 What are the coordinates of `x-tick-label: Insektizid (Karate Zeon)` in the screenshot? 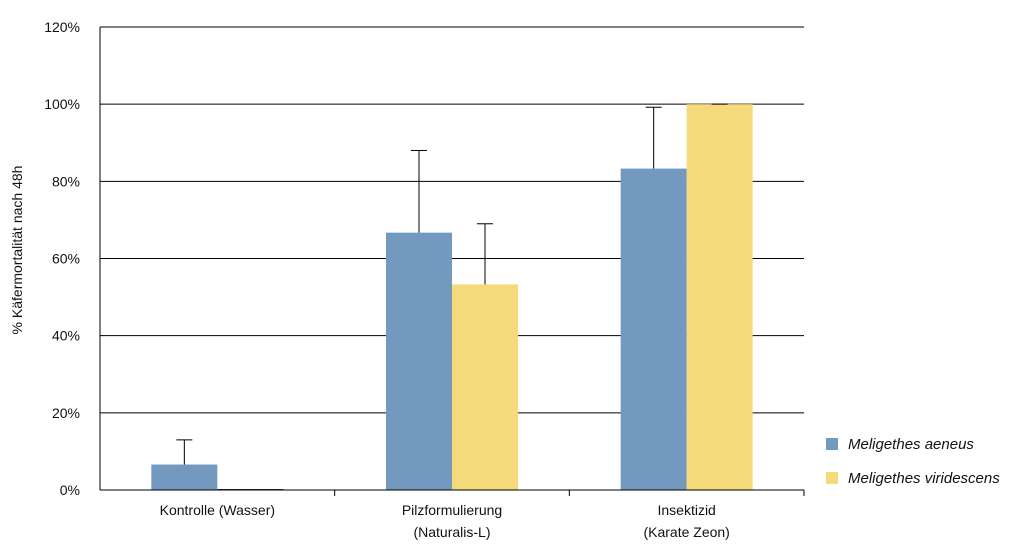 It's located at (686, 521).